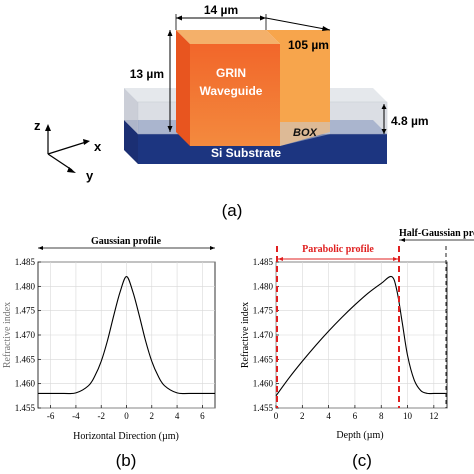 This screenshot has height=474, width=474. I want to click on dim-height-label: 13 µm, so click(147, 74).